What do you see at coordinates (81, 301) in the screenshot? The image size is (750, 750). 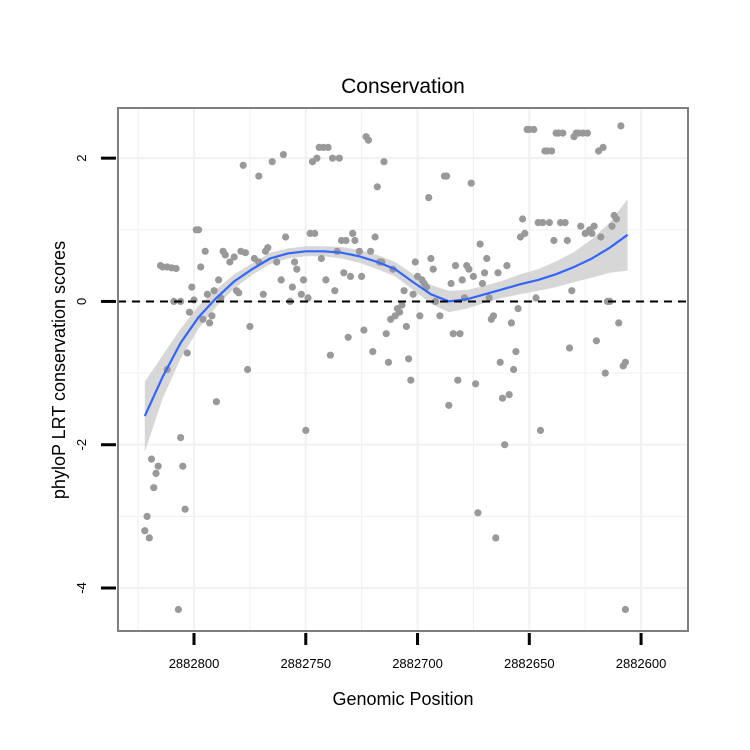 I see `y-tick-label: 0` at bounding box center [81, 301].